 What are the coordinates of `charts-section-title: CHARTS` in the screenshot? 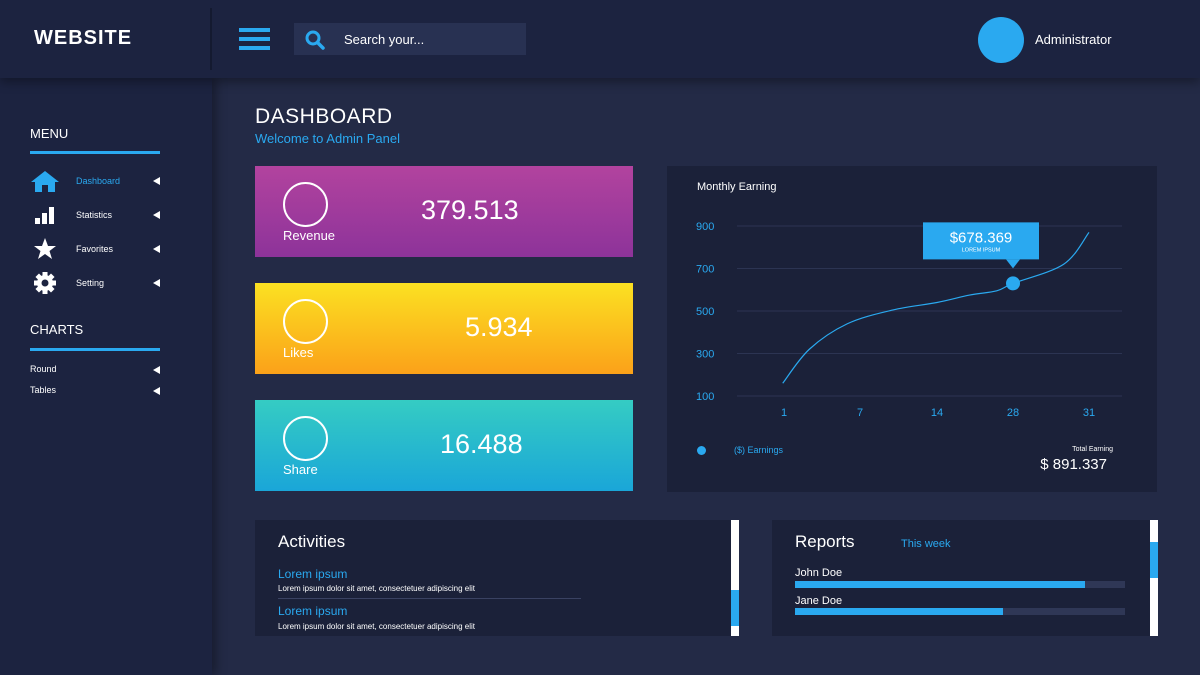 It's located at (57, 329).